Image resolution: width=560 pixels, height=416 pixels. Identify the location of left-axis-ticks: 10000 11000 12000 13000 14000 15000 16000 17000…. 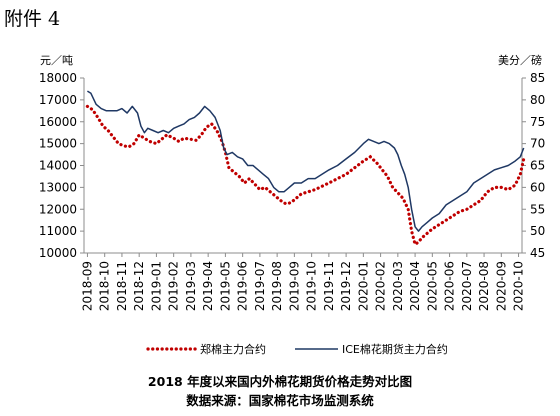
(61, 165).